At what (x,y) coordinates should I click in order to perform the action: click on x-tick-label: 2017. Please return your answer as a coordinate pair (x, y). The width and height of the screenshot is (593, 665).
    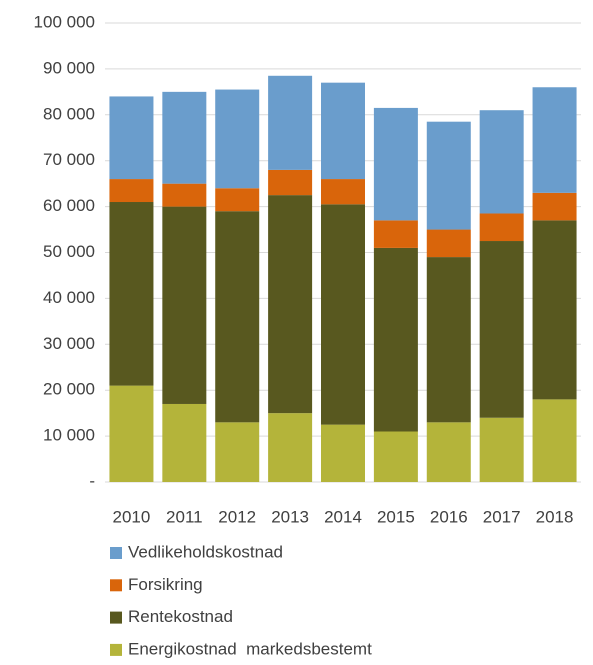
    Looking at the image, I should click on (502, 516).